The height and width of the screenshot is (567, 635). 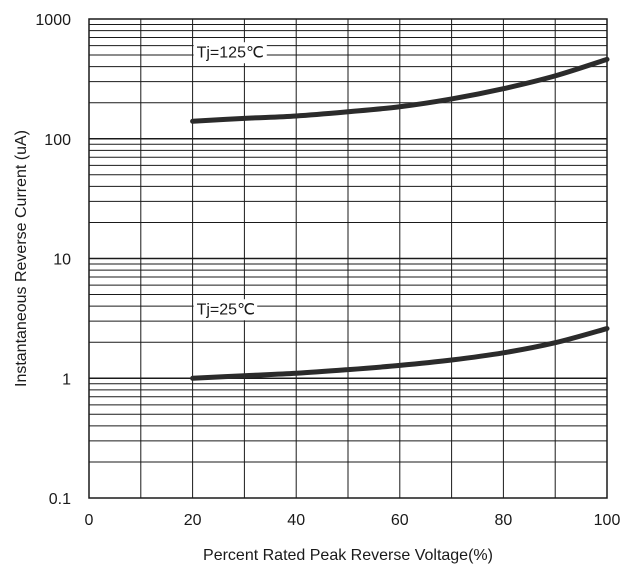 I want to click on x-axis: 0 20 40 60 80 100, so click(x=353, y=520).